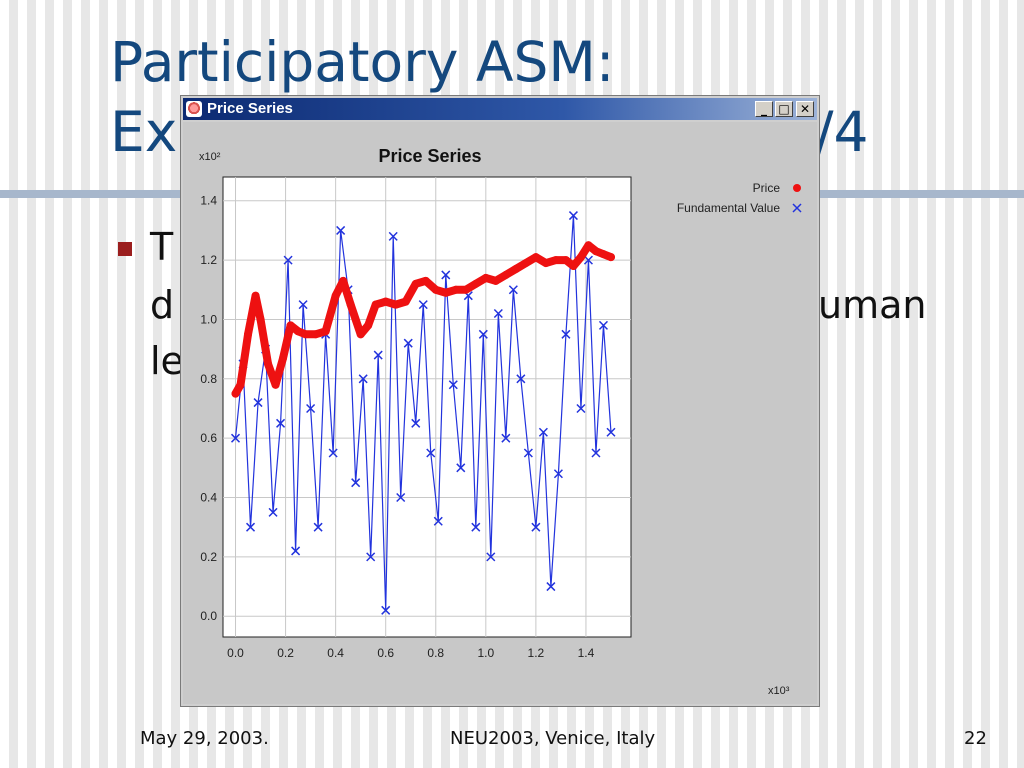  What do you see at coordinates (500, 109) in the screenshot?
I see `window-titlebar: Price Series _ □ ✕` at bounding box center [500, 109].